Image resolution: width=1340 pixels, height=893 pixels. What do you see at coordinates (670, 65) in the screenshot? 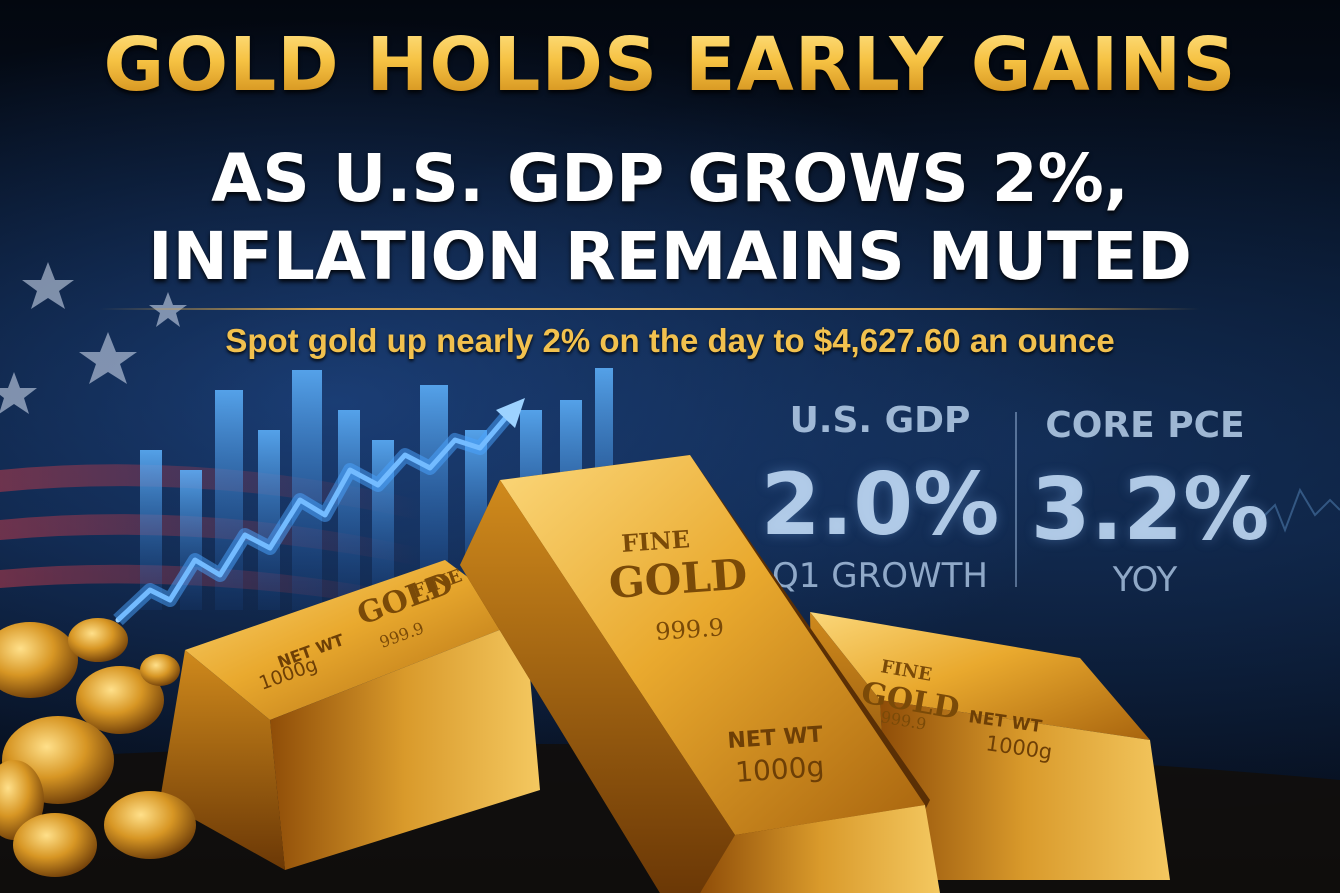
I see `headline-line-1: GOLD HOLDS EARLY GAINS` at bounding box center [670, 65].